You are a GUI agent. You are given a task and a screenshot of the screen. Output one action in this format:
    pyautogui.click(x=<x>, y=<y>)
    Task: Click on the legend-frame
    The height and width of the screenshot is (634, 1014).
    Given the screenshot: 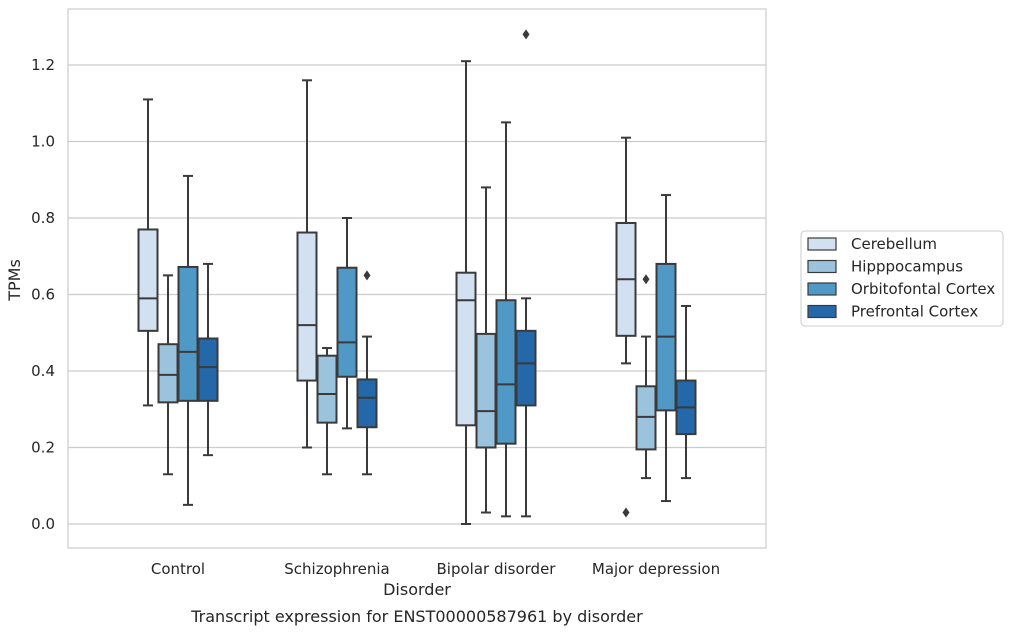 What is the action you would take?
    pyautogui.click(x=902, y=278)
    